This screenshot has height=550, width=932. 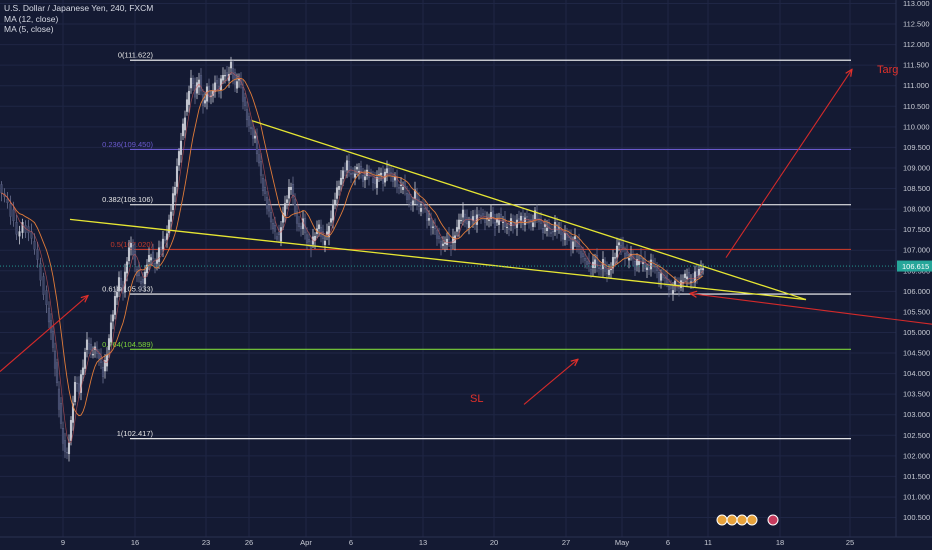 What do you see at coordinates (916, 229) in the screenshot?
I see `y-tick-label: 107.500` at bounding box center [916, 229].